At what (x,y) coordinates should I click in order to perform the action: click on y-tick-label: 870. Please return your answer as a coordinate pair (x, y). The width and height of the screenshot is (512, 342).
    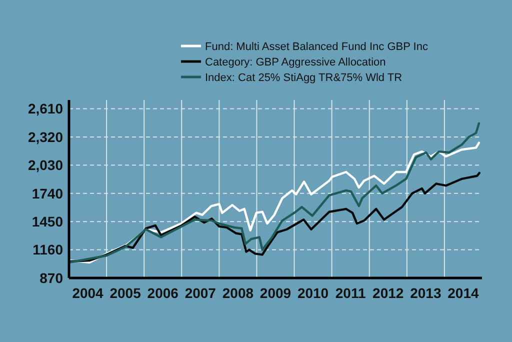
    Looking at the image, I should click on (52, 278).